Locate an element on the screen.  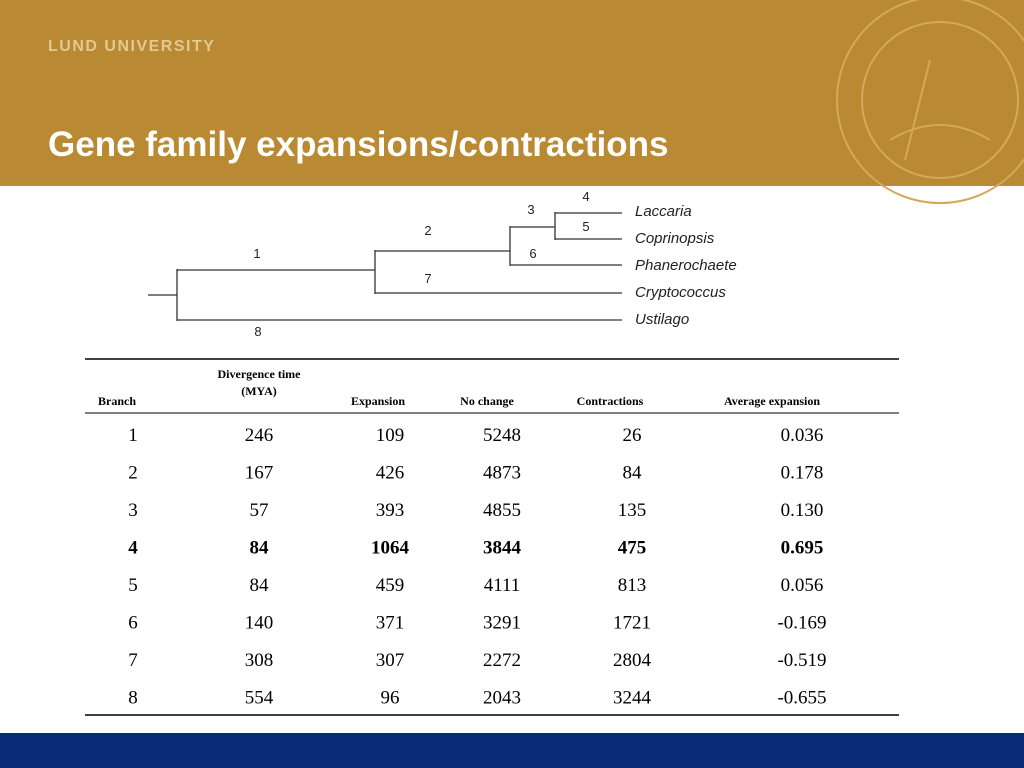
table-cell: 459 is located at coordinates (390, 585).